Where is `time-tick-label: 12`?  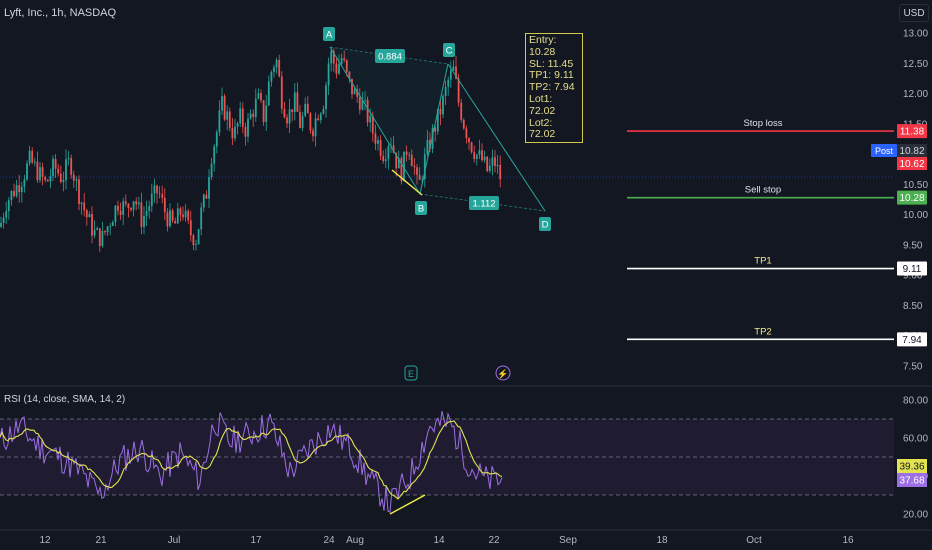 time-tick-label: 12 is located at coordinates (45, 540).